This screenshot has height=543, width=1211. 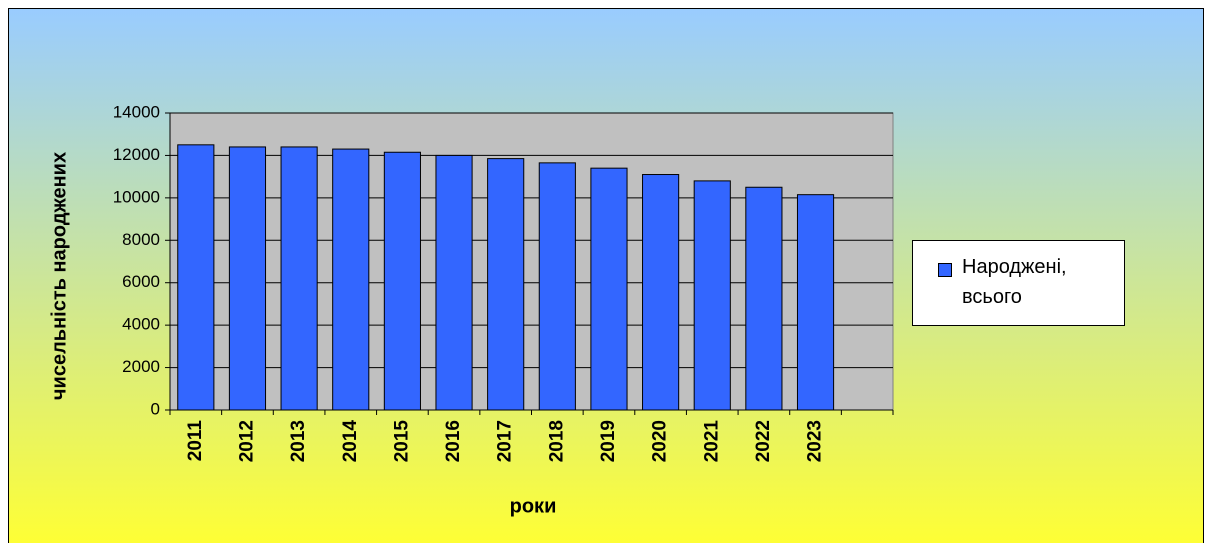 What do you see at coordinates (136, 154) in the screenshot?
I see `y-tick-label: 12000` at bounding box center [136, 154].